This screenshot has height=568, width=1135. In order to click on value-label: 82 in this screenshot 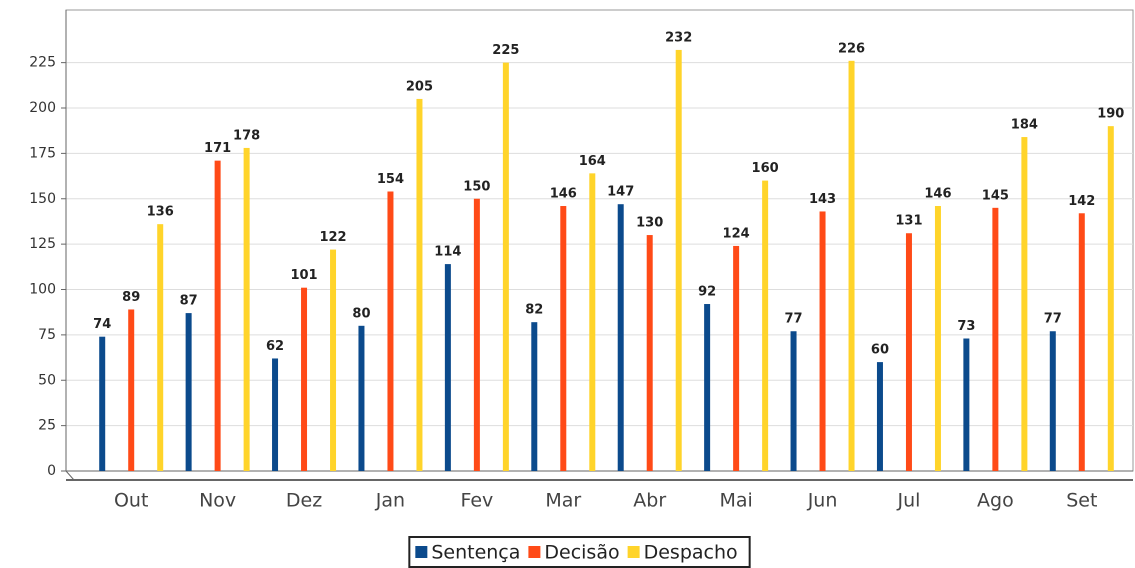, I will do `click(534, 310)`.